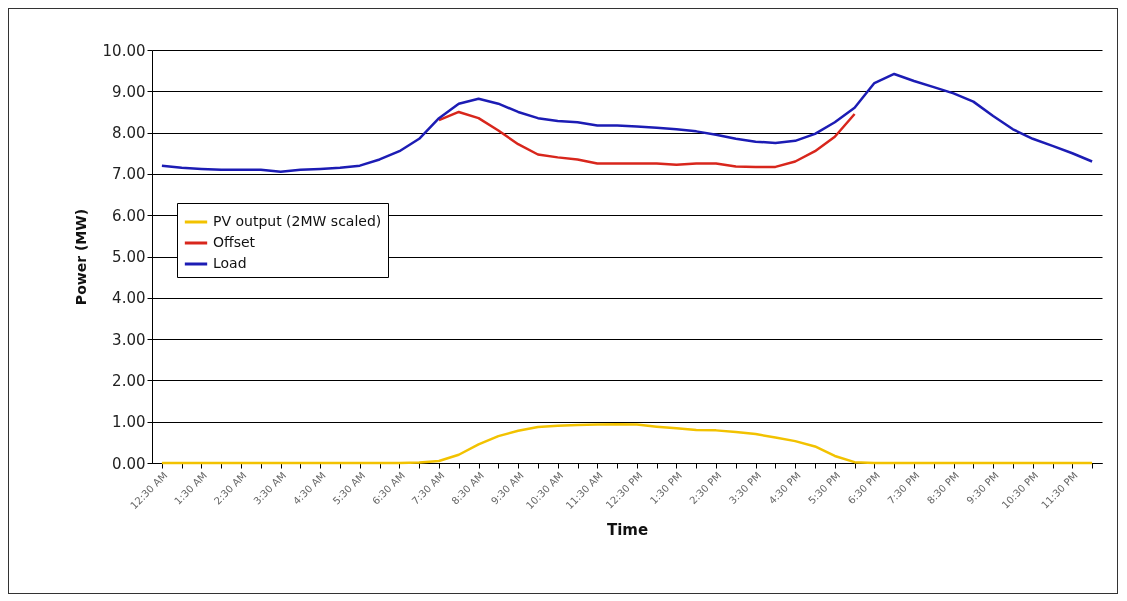  Describe the element at coordinates (234, 242) in the screenshot. I see `legend-label: Offset` at that location.